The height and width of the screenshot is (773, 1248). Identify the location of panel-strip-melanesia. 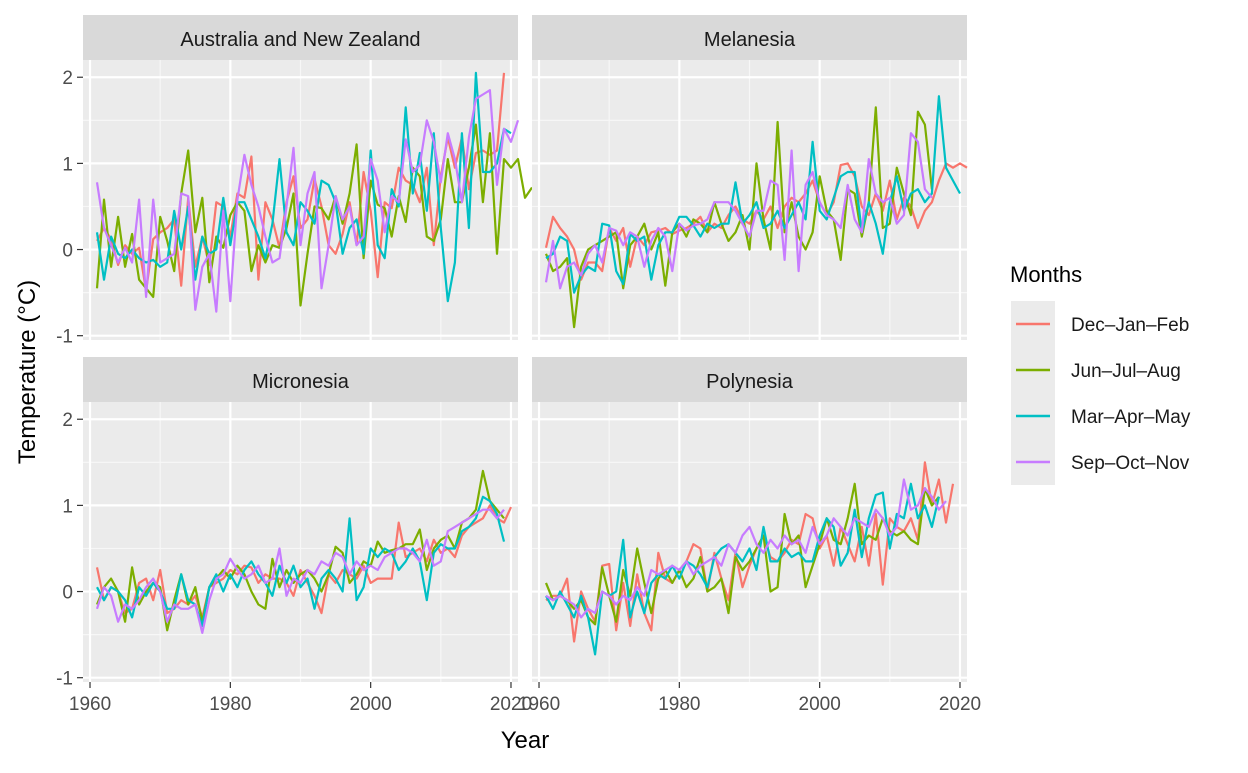
(749, 37).